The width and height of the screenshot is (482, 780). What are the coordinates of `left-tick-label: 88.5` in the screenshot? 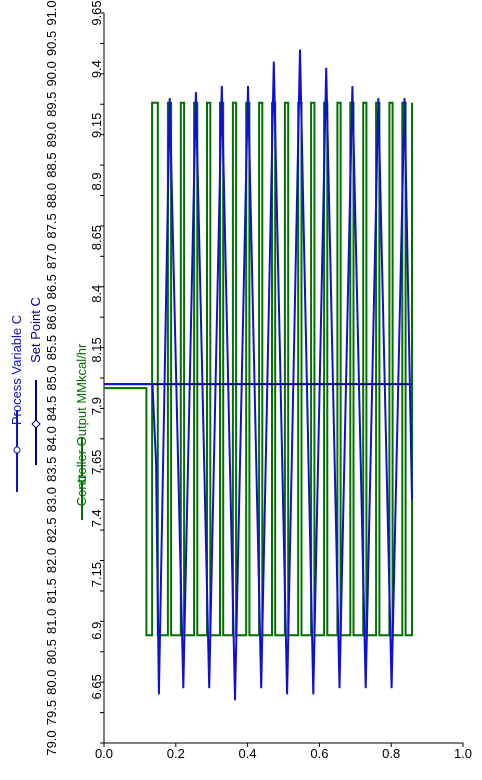 It's located at (51, 164).